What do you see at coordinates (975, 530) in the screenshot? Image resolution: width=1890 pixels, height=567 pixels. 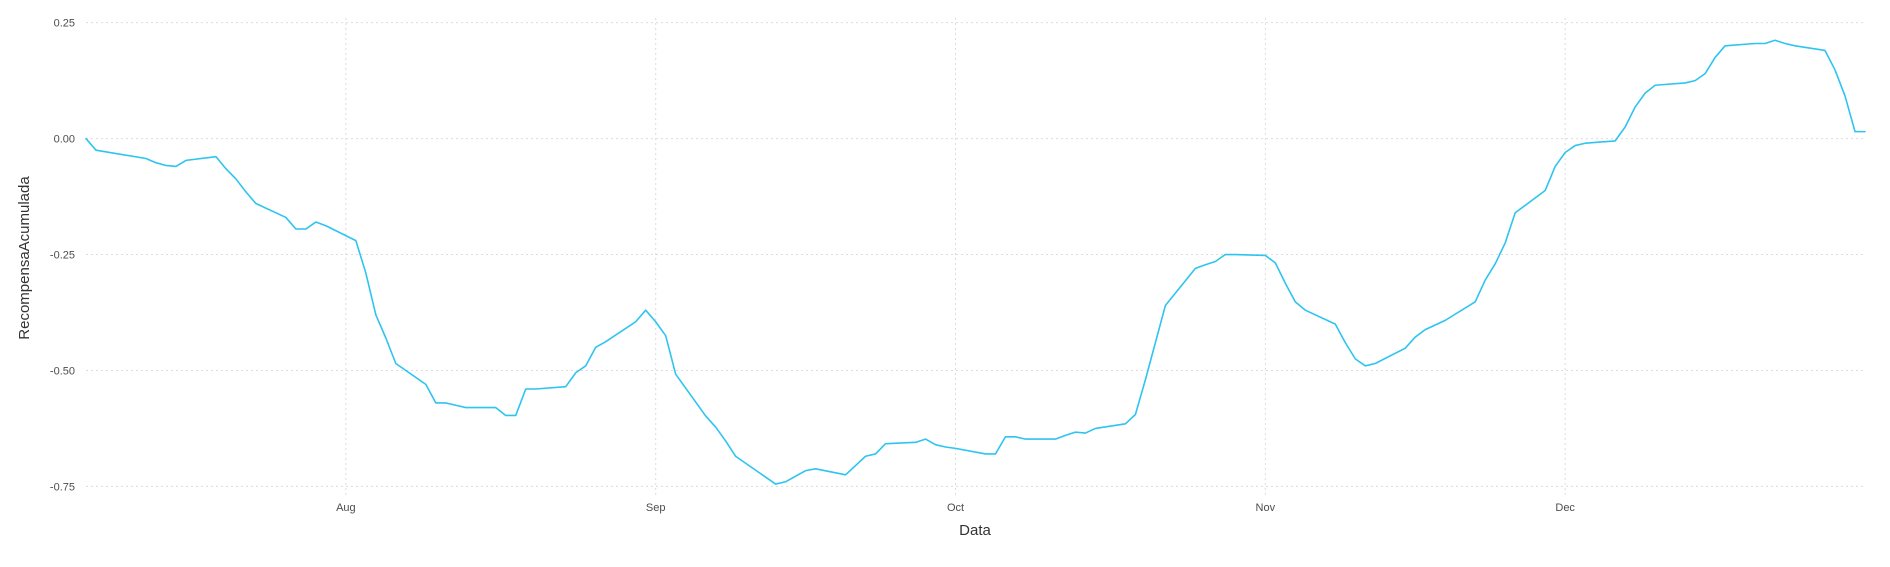 I see `x-axis-title: Data` at bounding box center [975, 530].